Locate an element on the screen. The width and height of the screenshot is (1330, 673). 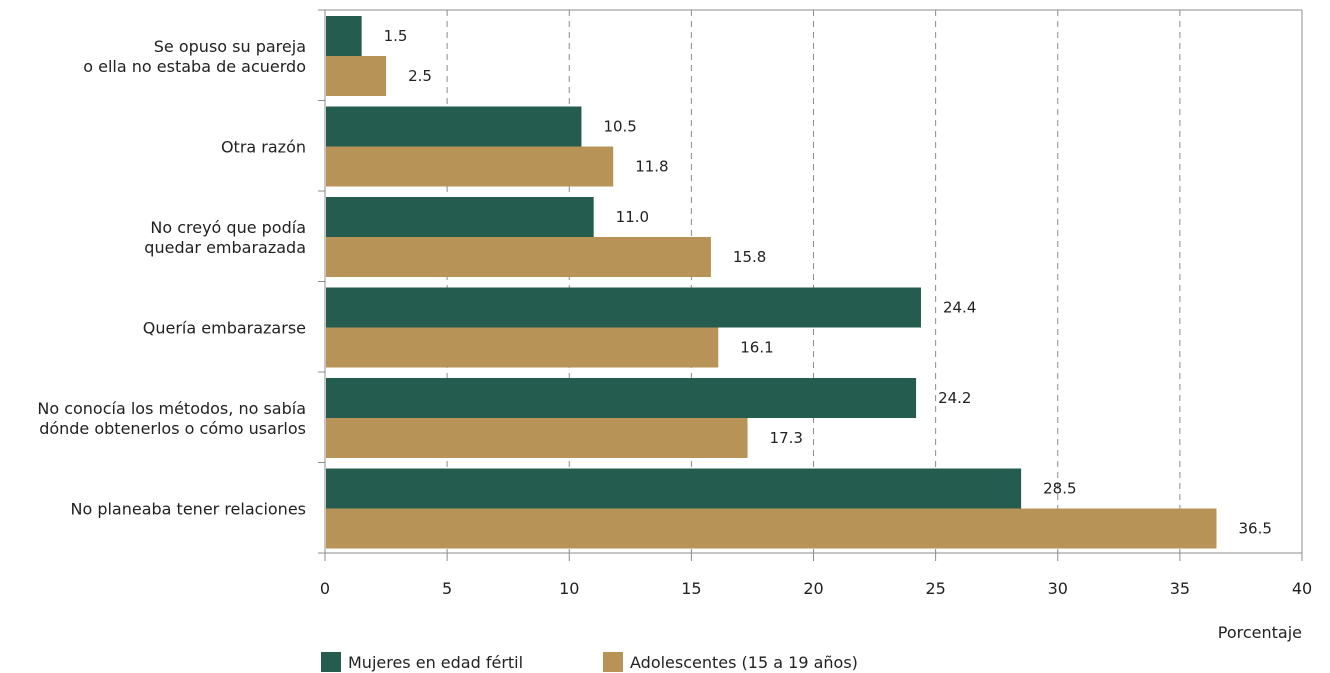
legend-label: Mujeres en edad fértil is located at coordinates (435, 662).